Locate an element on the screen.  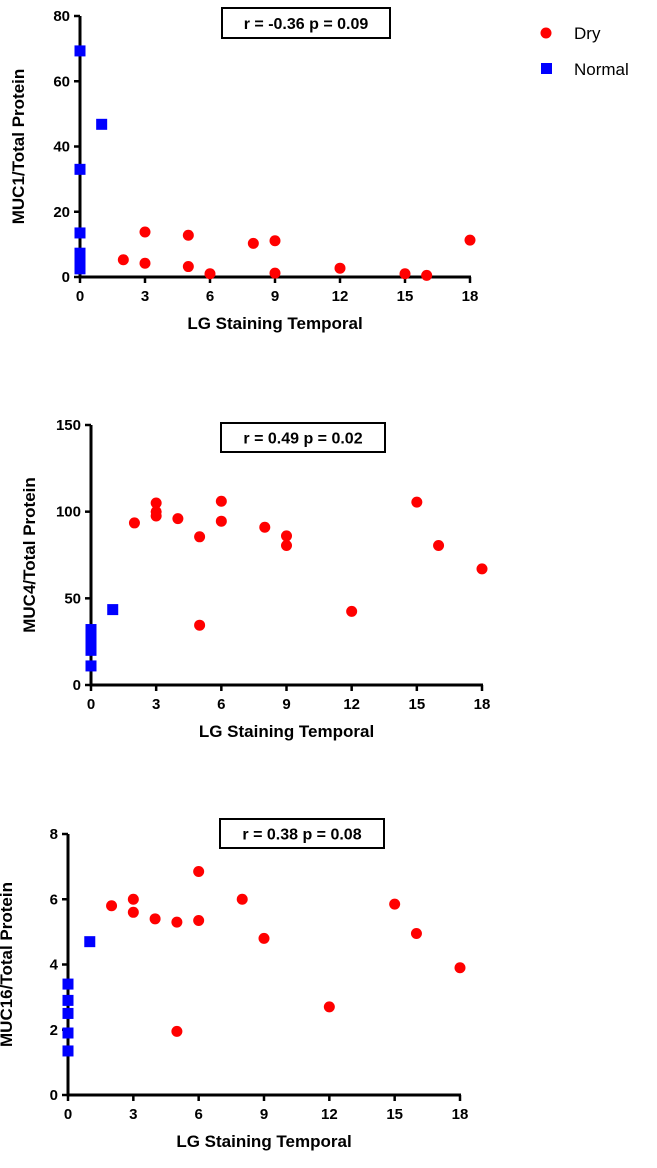
y-axis-title: MUC1/Total Protein is located at coordinates (18, 147).